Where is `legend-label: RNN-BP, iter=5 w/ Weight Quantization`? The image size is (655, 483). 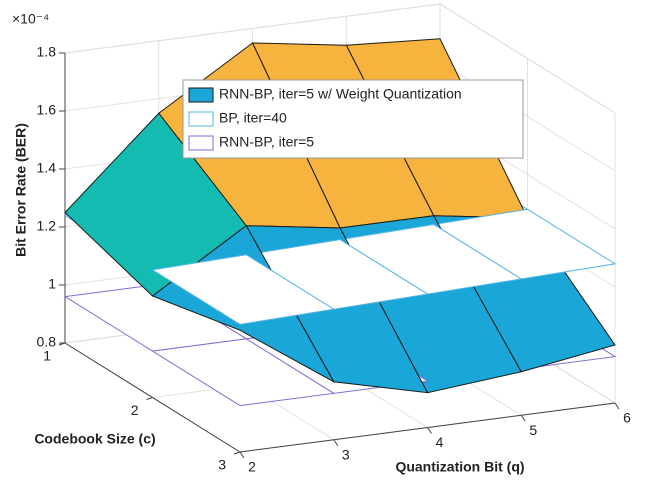 legend-label: RNN-BP, iter=5 w/ Weight Quantization is located at coordinates (340, 94).